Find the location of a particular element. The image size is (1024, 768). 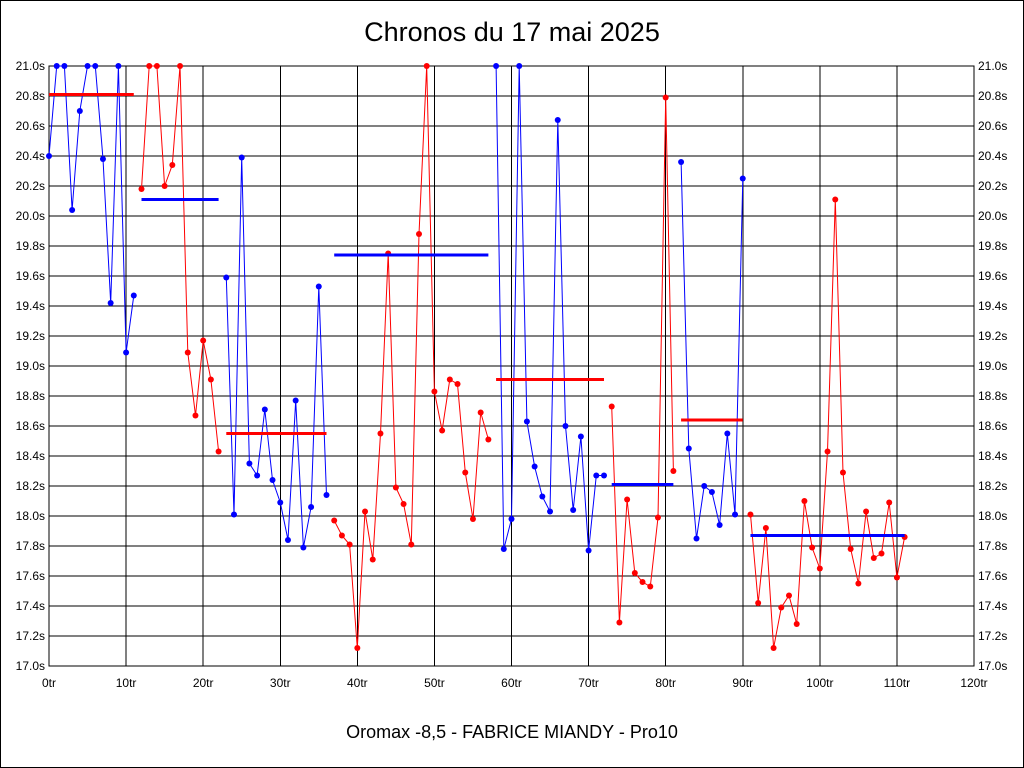

y-tick-label-left: 19.8s is located at coordinates (30, 246).